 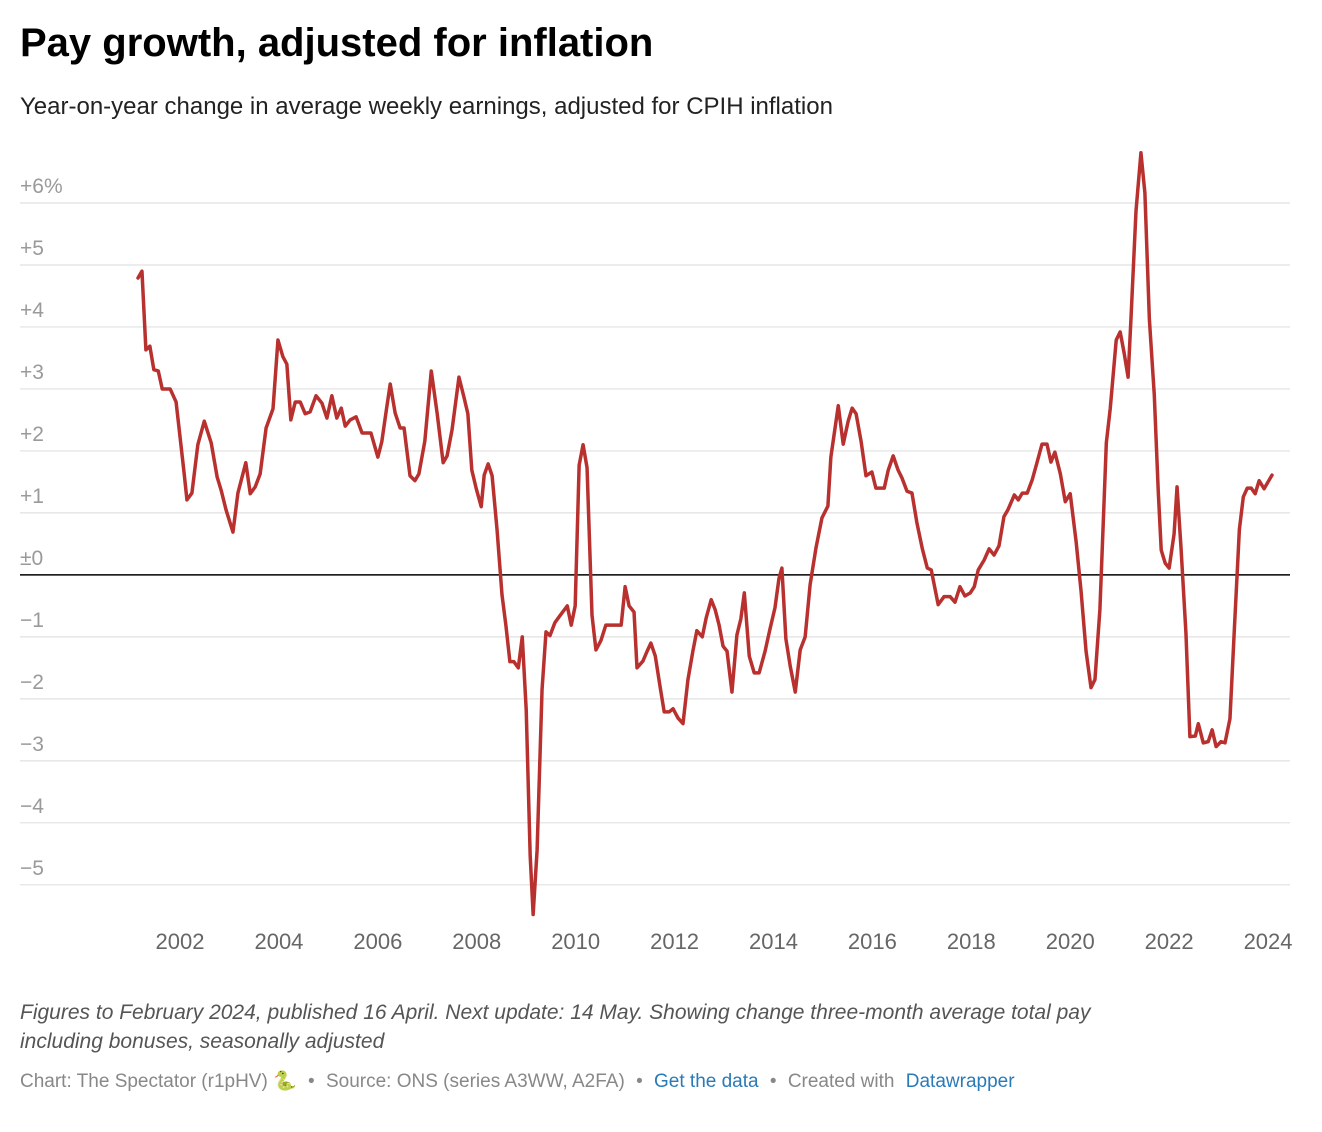 I want to click on x-tick-label: 2024, so click(x=1268, y=941).